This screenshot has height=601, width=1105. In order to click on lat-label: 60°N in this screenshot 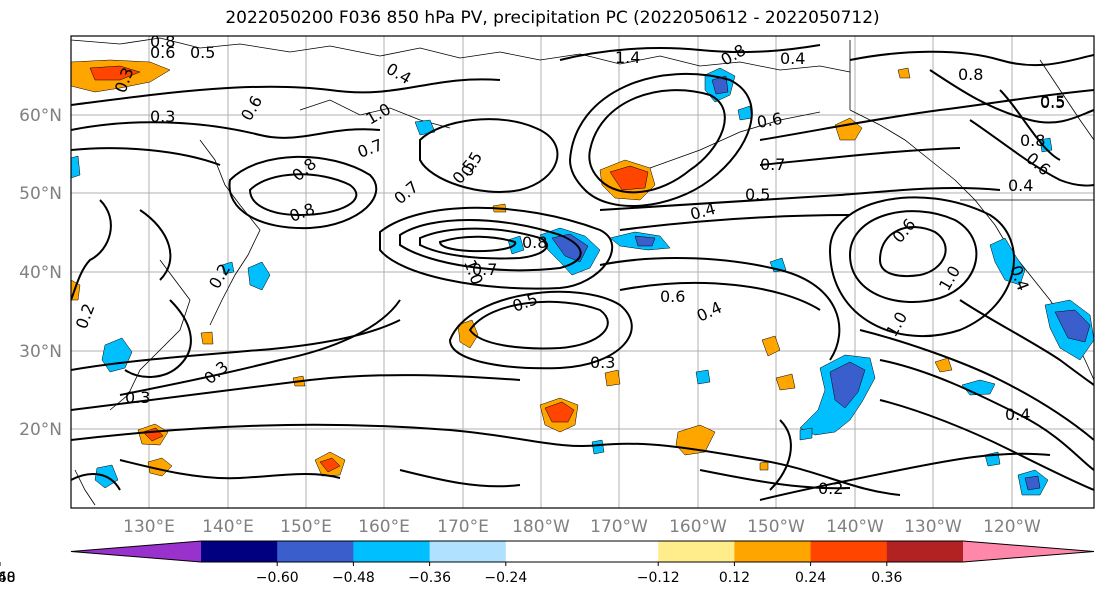, I will do `click(40, 116)`.